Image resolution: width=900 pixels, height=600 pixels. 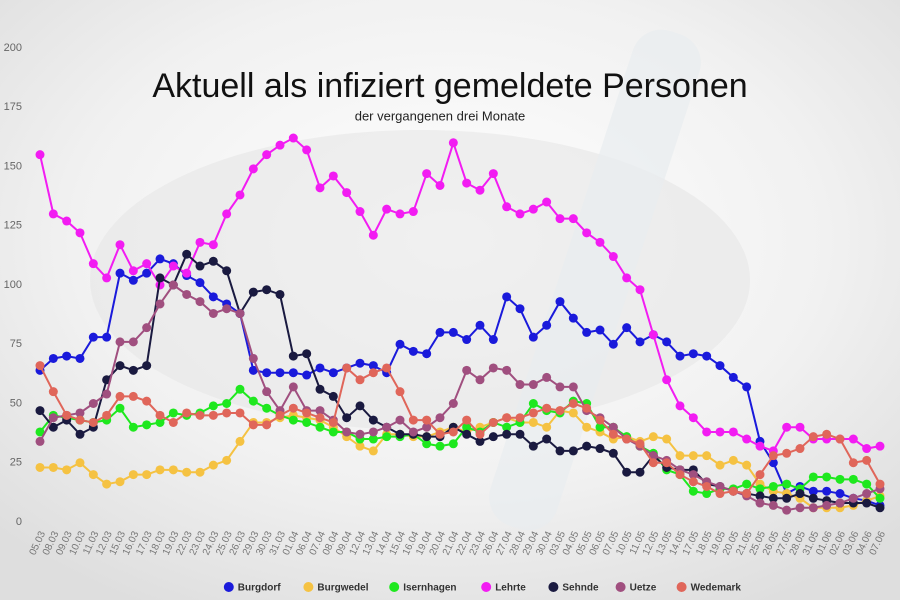 What do you see at coordinates (13, 226) in the screenshot?
I see `y-tick-label: 125` at bounding box center [13, 226].